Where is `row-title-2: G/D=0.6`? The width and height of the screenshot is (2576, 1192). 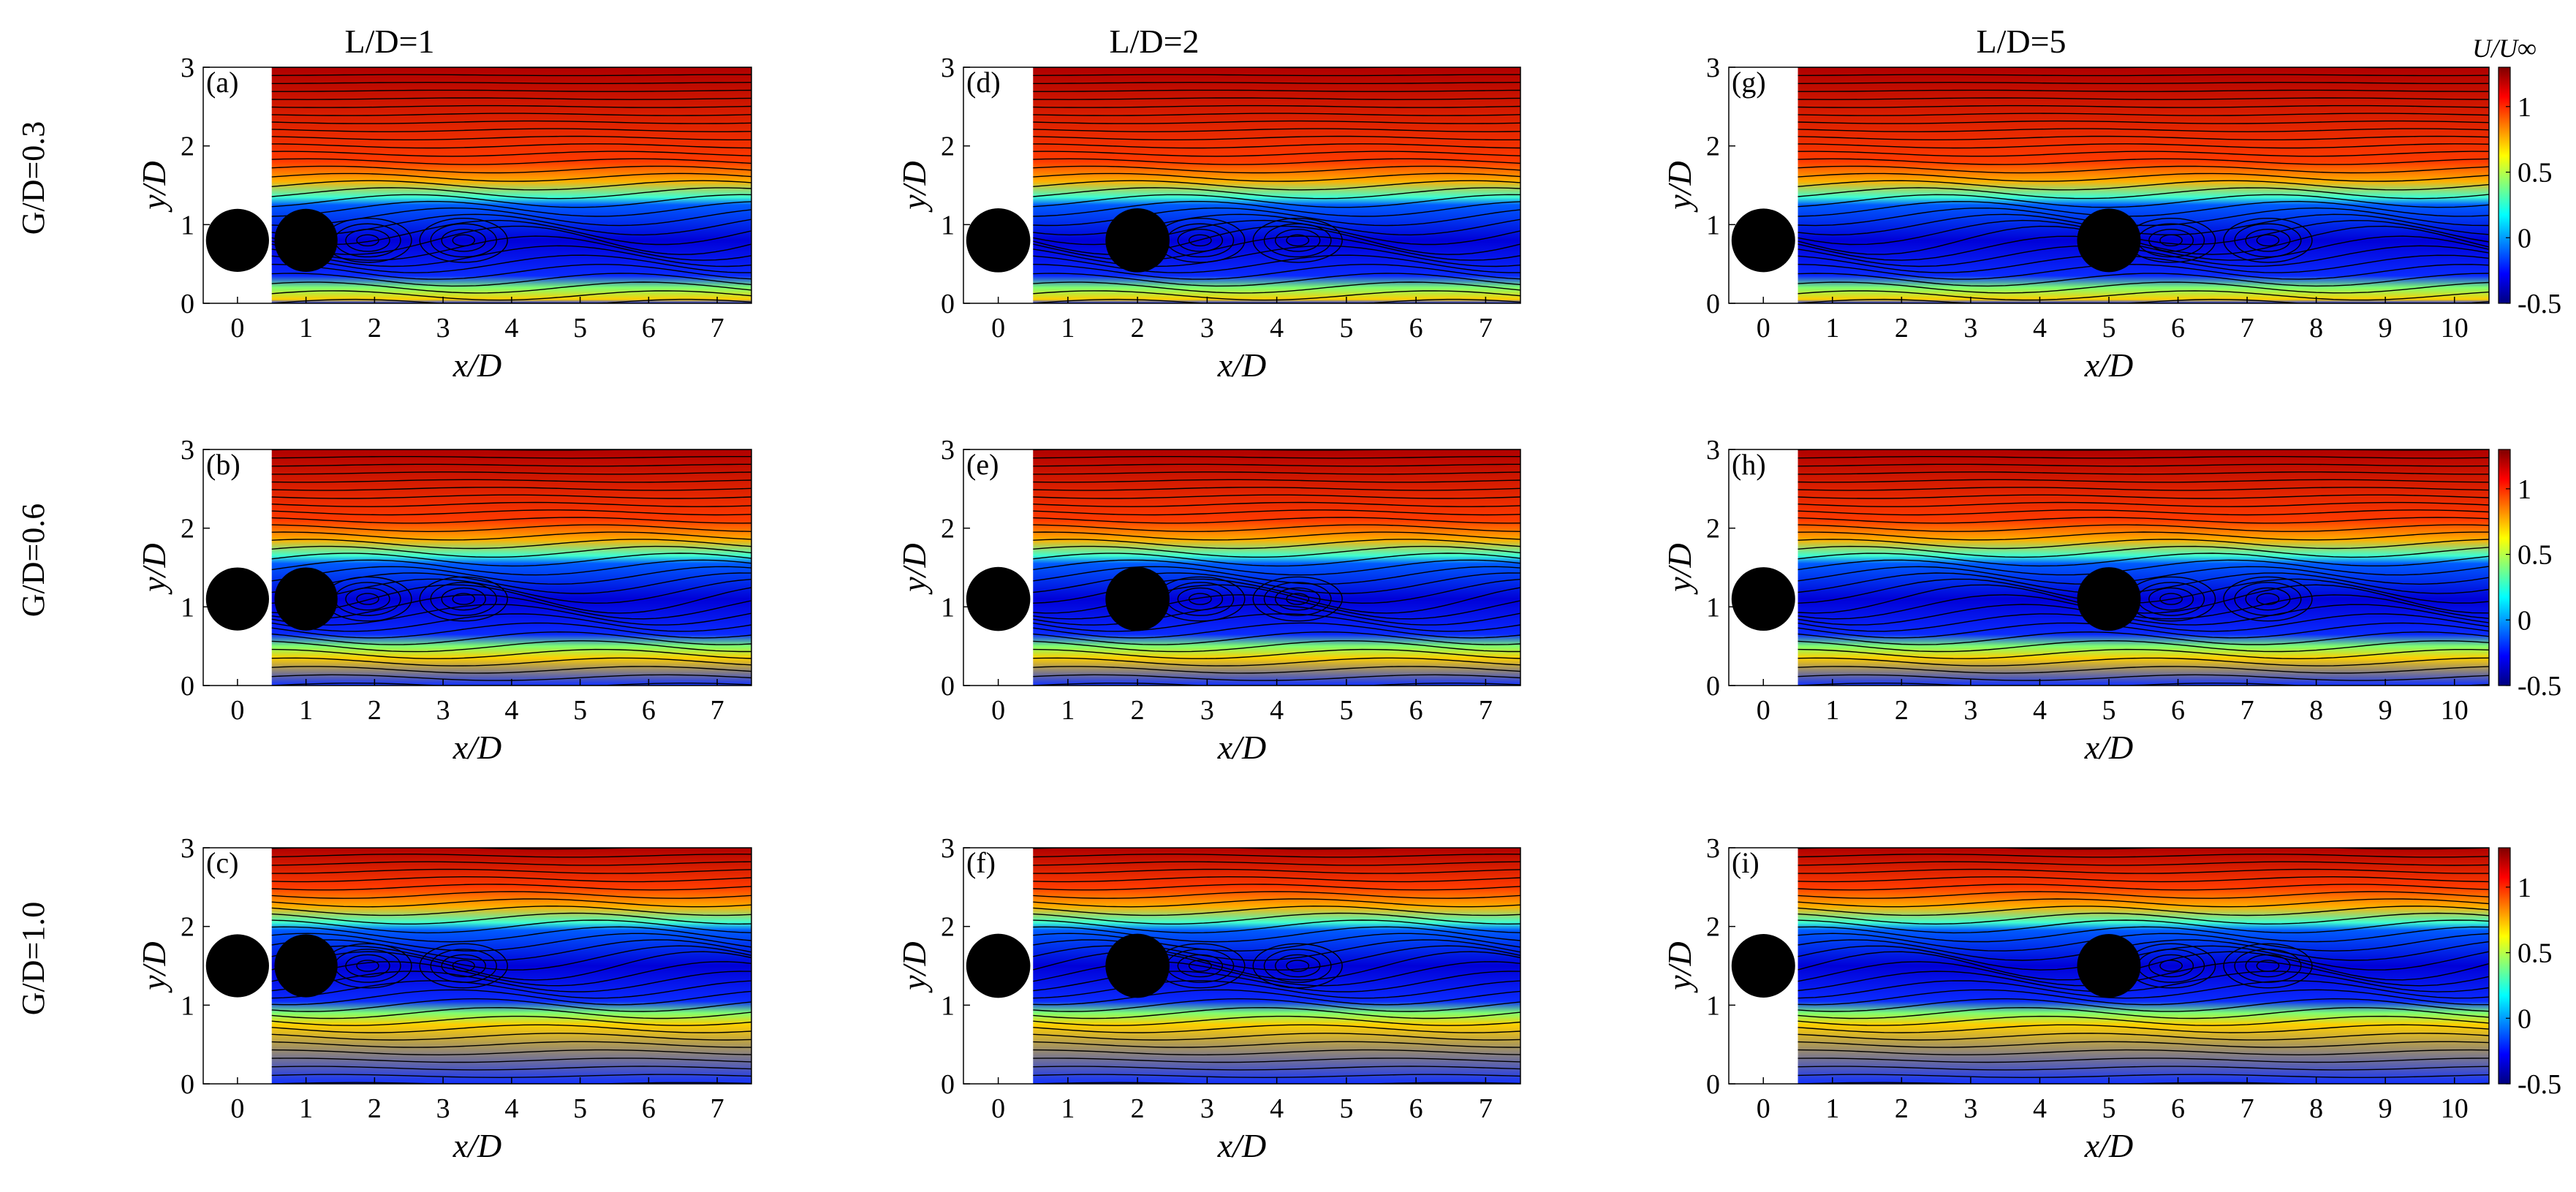 row-title-2: G/D=0.6 is located at coordinates (33, 561).